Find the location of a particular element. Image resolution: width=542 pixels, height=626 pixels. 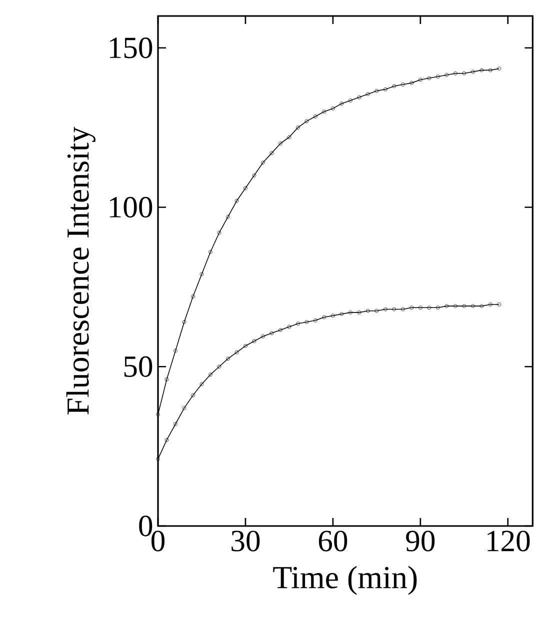

y-tick-label: 50 is located at coordinates (138, 366).